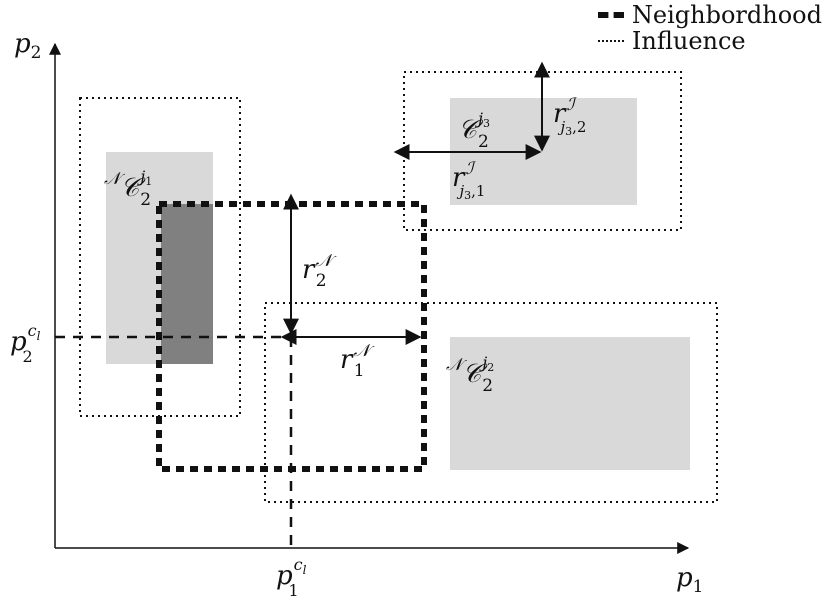 The image size is (828, 603). What do you see at coordinates (357, 361) in the screenshot?
I see `neighborhood-radius-1-label: r𝒩 1` at bounding box center [357, 361].